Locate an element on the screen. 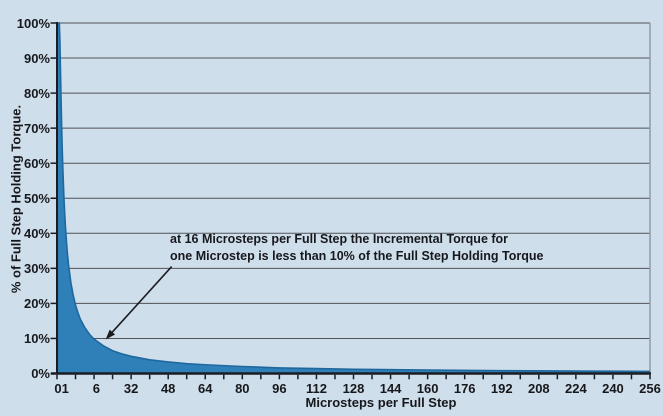 The image size is (663, 416). y-tick-label: 50% is located at coordinates (36, 198).